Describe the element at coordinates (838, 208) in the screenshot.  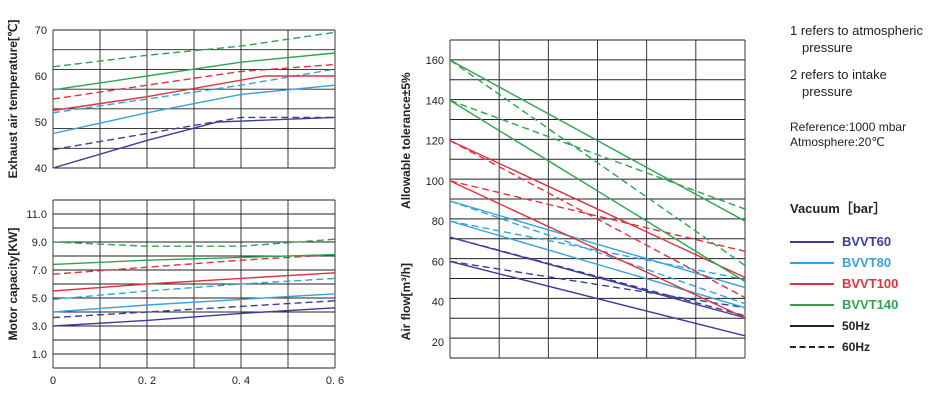
I see `legend-title: Vacuum［bar］` at that location.